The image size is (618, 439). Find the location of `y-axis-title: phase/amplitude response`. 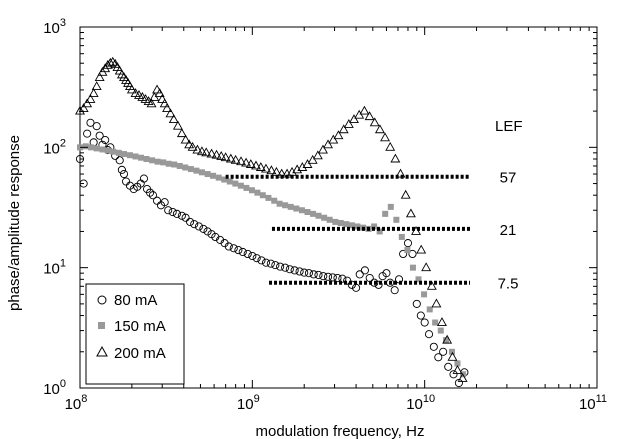

y-axis-title: phase/amplitude response is located at coordinates (14, 223).